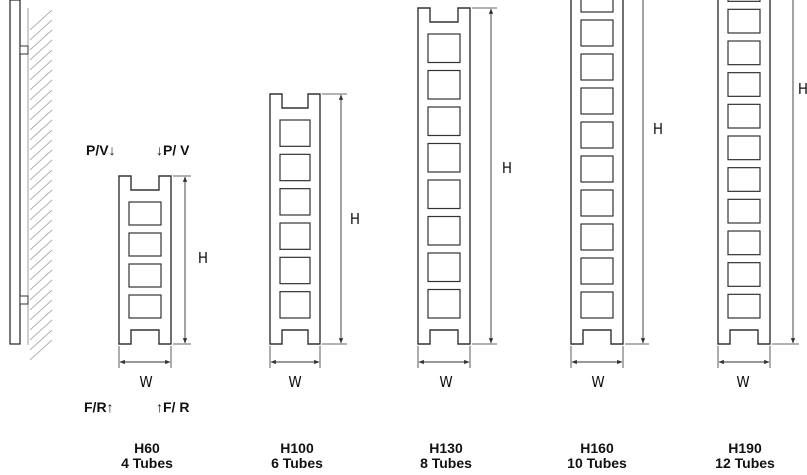 The width and height of the screenshot is (807, 475). I want to click on width-label-h100: W, so click(295, 382).